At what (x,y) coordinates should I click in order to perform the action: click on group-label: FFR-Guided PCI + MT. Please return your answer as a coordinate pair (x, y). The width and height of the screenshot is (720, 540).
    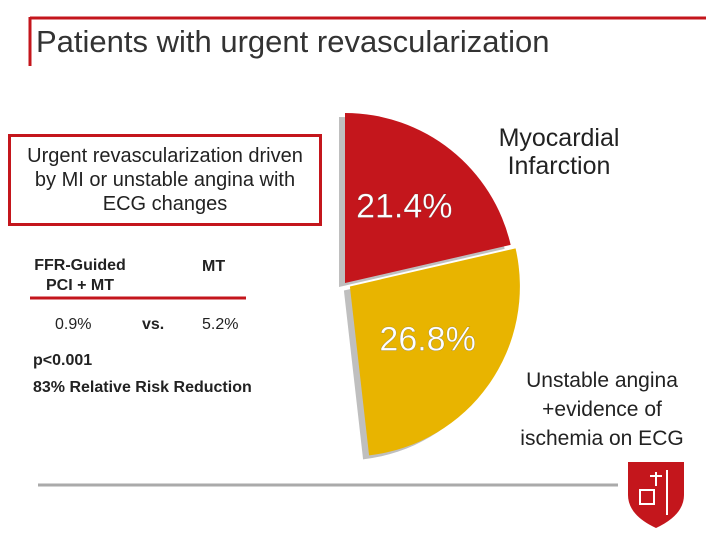
    Looking at the image, I should click on (80, 275).